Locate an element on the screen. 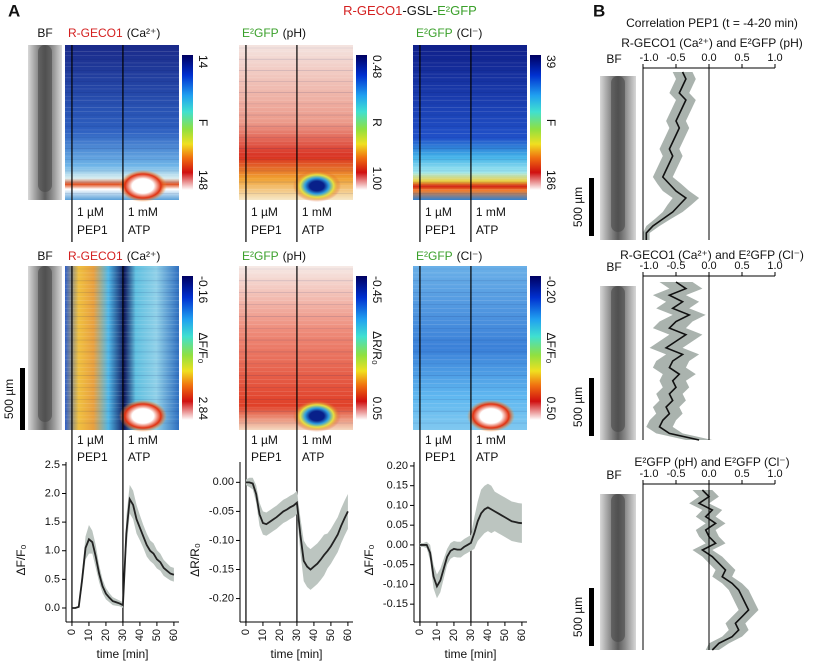 The width and height of the screenshot is (821, 664). colorbar-label: 186 is located at coordinates (551, 180).